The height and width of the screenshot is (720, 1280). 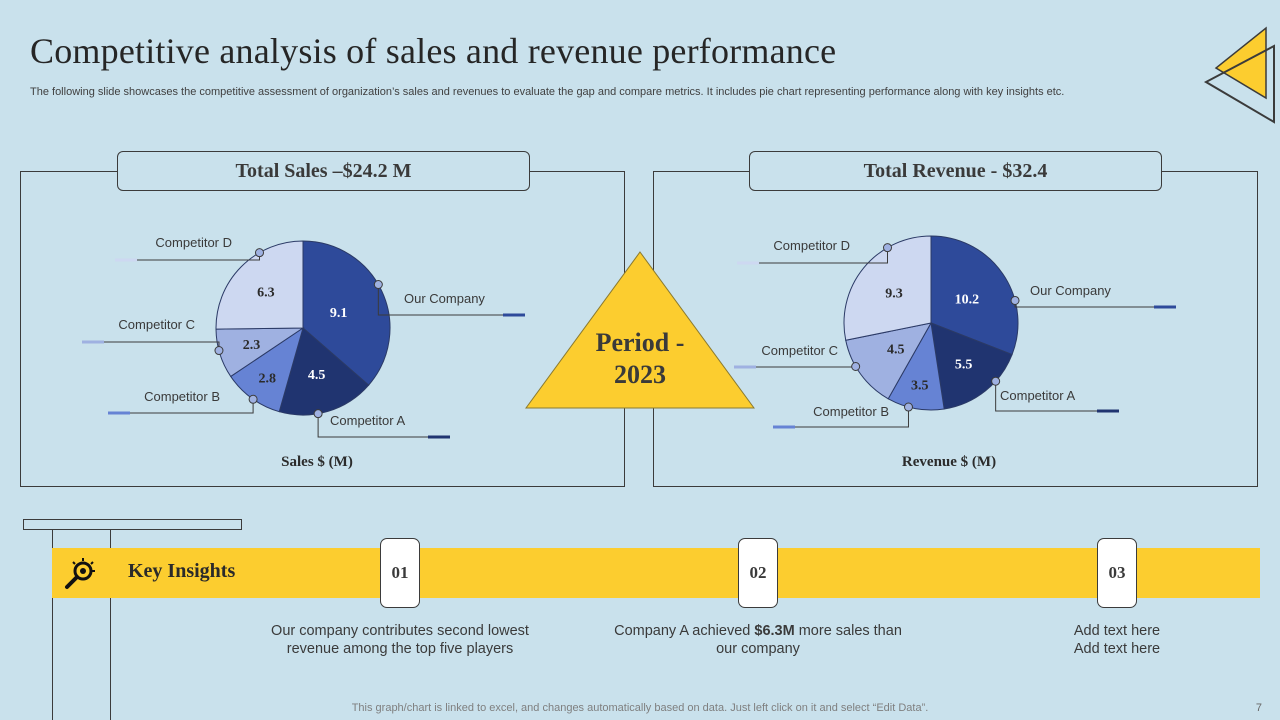 I want to click on key-insights-label: Key Insights, so click(x=182, y=571).